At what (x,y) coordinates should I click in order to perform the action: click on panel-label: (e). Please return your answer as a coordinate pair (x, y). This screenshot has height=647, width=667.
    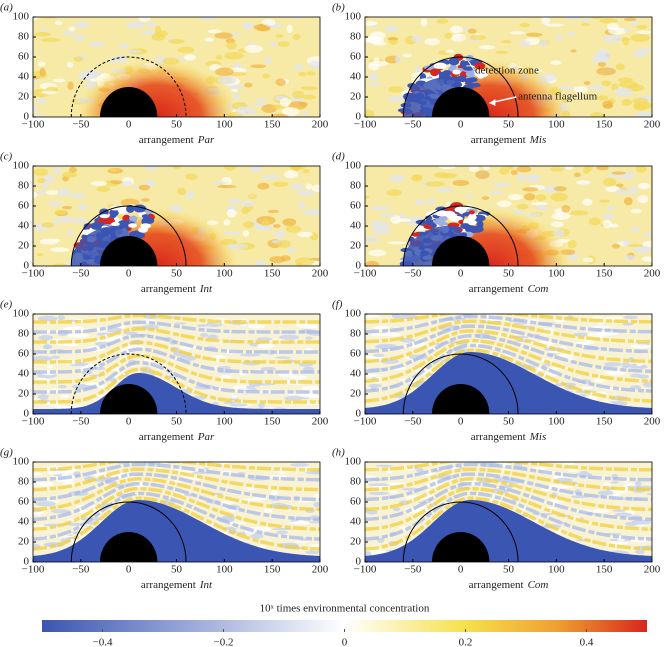
    Looking at the image, I should click on (6, 305).